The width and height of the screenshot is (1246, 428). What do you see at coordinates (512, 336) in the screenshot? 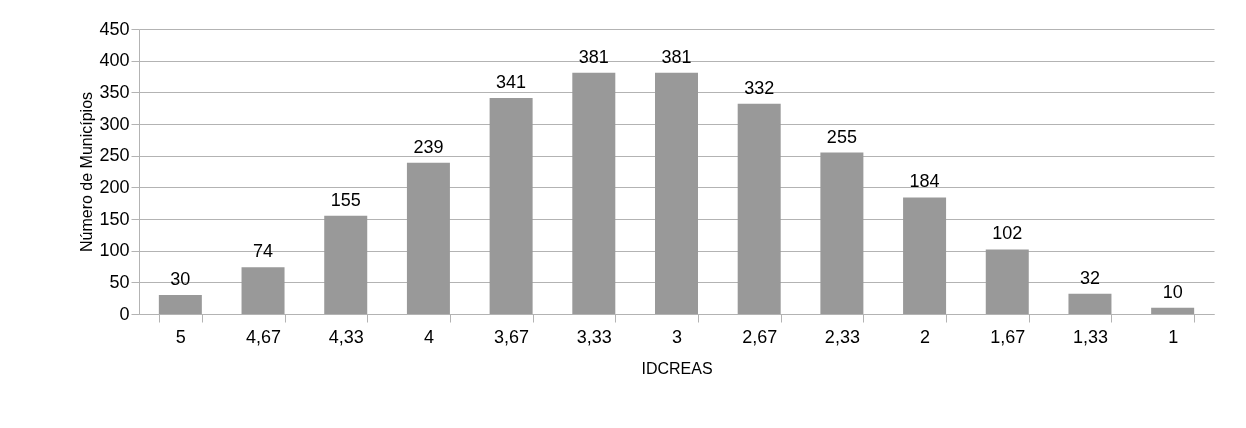
I see `x-tick-label: 3,67` at bounding box center [512, 336].